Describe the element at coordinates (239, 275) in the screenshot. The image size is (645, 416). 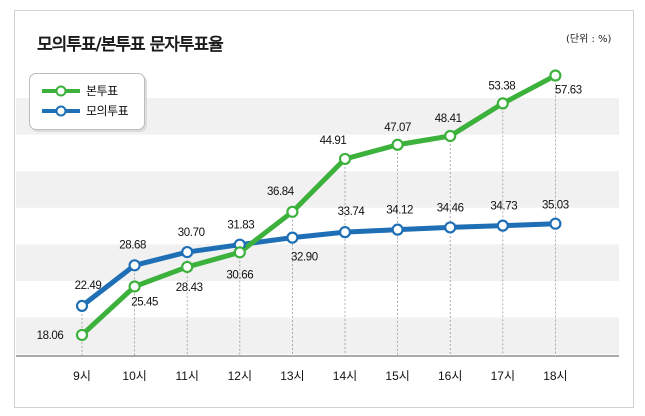
I see `main-vote-data-label: 30.66` at that location.